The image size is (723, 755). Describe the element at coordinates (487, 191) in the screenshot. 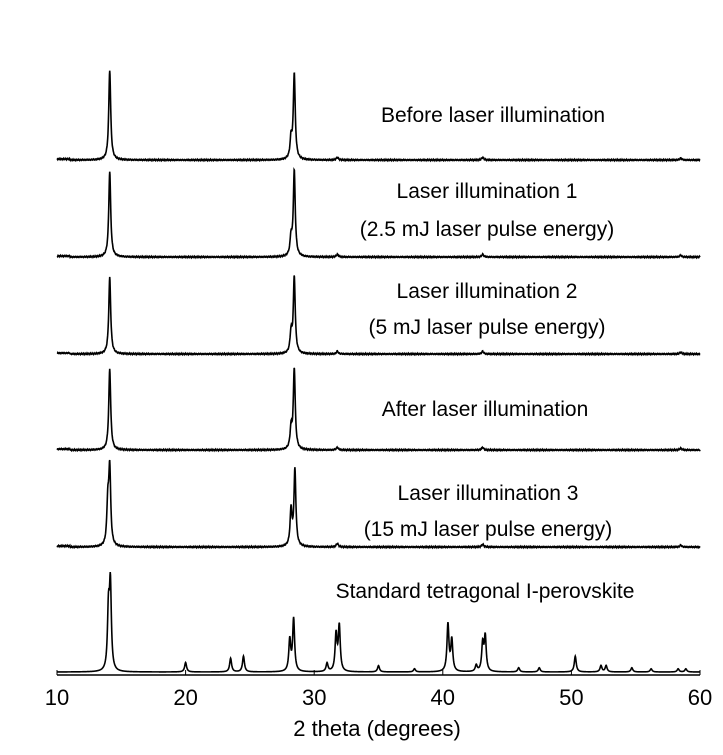

I see `trace-2-label-line-1: Laser illumination 1` at that location.